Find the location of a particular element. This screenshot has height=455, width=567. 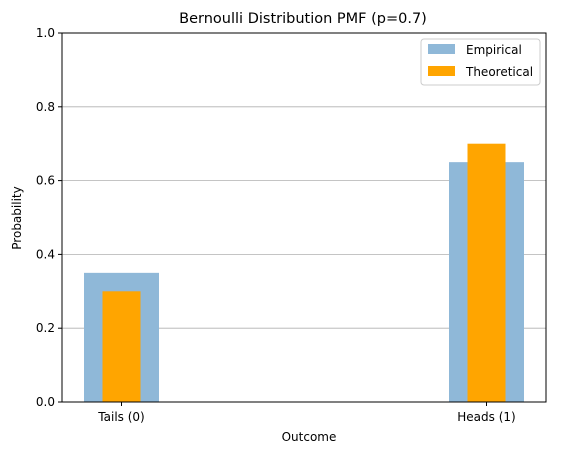

chart-title: Bernoulli Distribution PMF (p=0.7) is located at coordinates (303, 19).